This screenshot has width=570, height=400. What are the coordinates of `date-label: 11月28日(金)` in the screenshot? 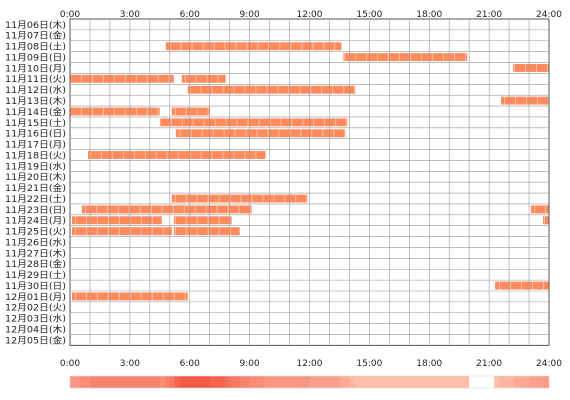 It's located at (35, 264).